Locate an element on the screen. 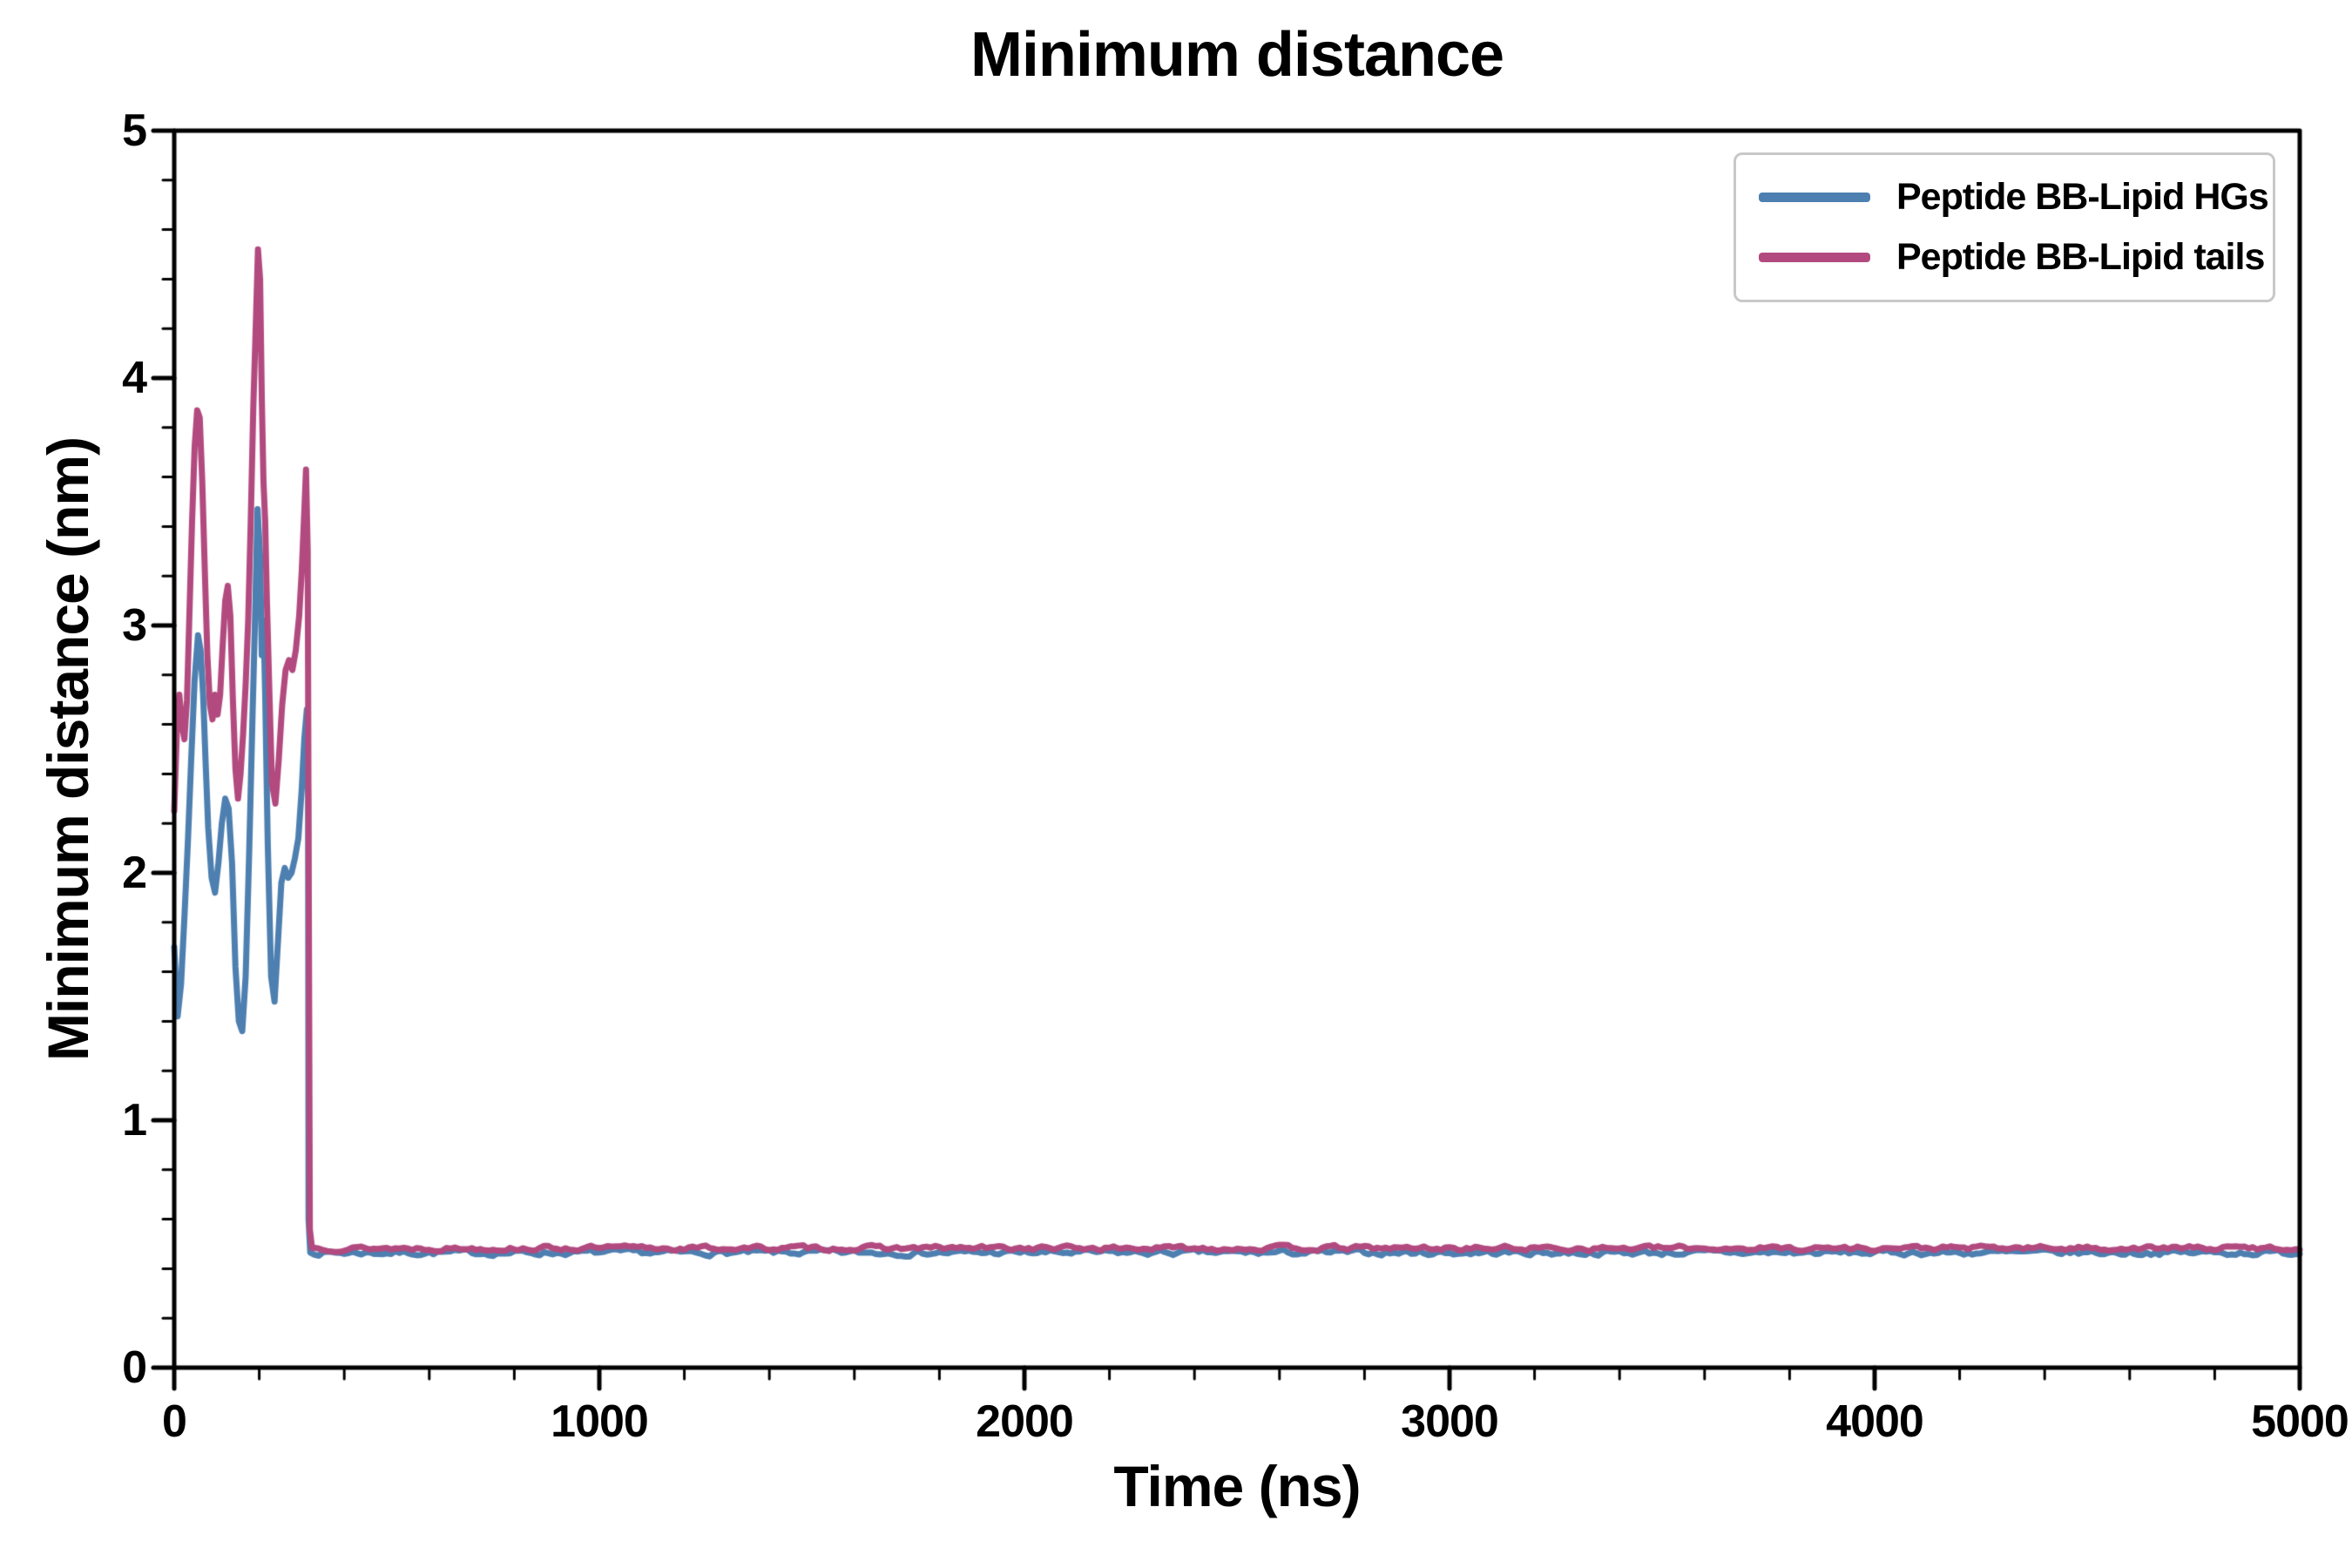 The height and width of the screenshot is (1568, 2352). x-tick-label: 3000 is located at coordinates (1450, 1421).